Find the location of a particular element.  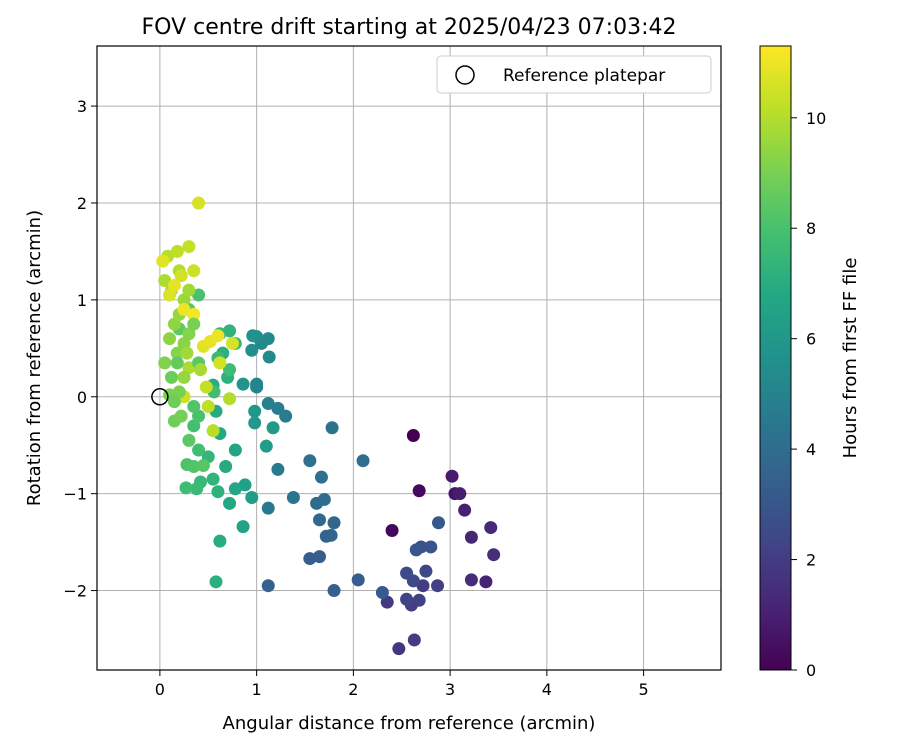

x-tick-label: 4 is located at coordinates (547, 689).